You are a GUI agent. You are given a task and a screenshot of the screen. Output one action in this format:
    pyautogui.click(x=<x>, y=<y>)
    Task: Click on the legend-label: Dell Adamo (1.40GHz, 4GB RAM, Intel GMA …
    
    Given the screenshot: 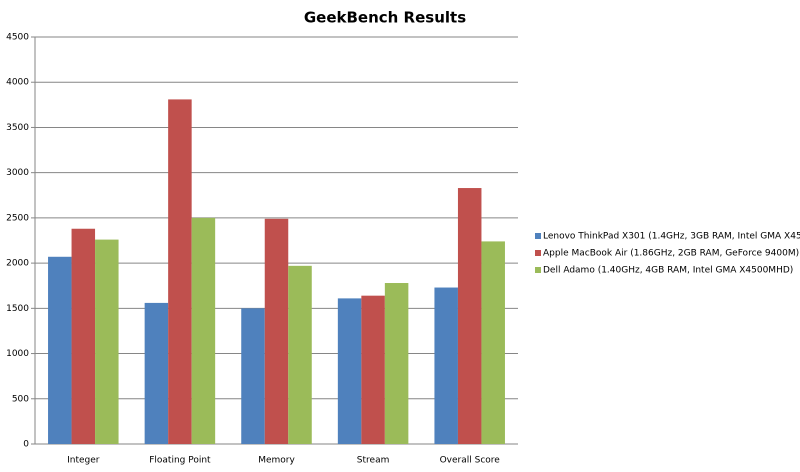 What is the action you would take?
    pyautogui.click(x=668, y=271)
    